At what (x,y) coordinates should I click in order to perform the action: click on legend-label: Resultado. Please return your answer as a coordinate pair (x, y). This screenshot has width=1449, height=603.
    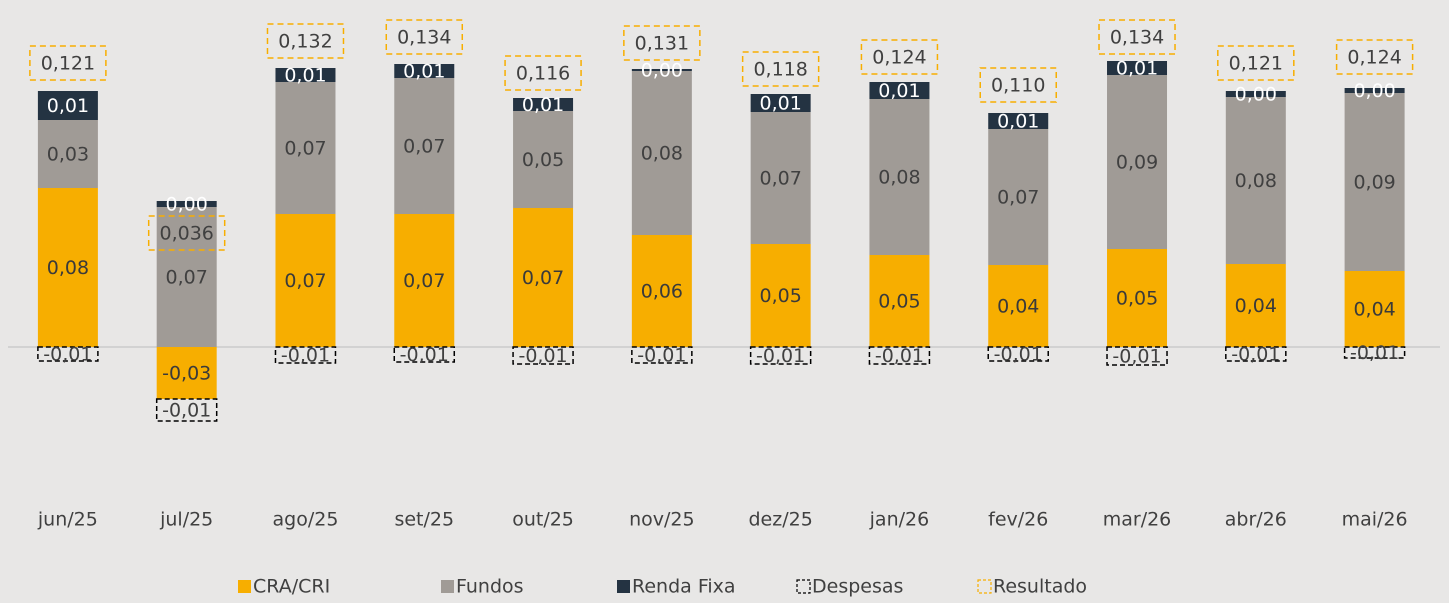
    Looking at the image, I should click on (1040, 587).